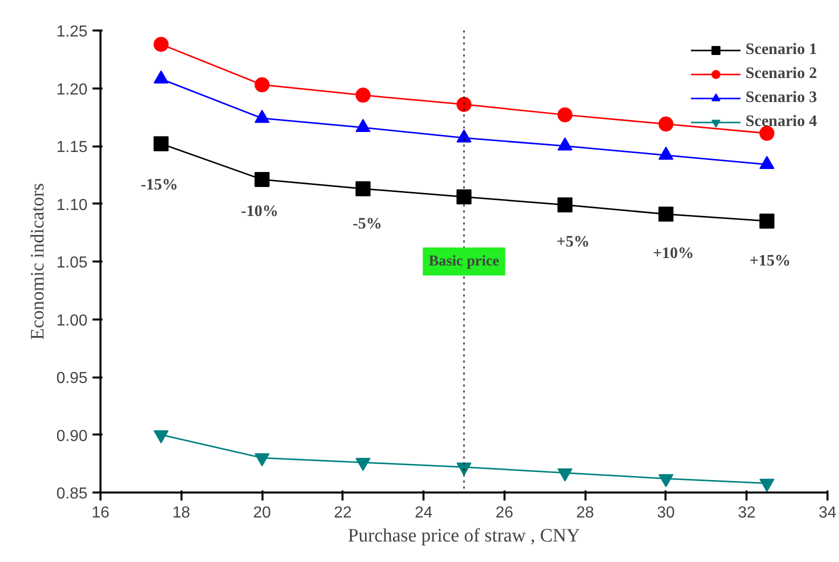 The width and height of the screenshot is (839, 562). What do you see at coordinates (72, 436) in the screenshot?
I see `y-tick-label: 0.90` at bounding box center [72, 436].